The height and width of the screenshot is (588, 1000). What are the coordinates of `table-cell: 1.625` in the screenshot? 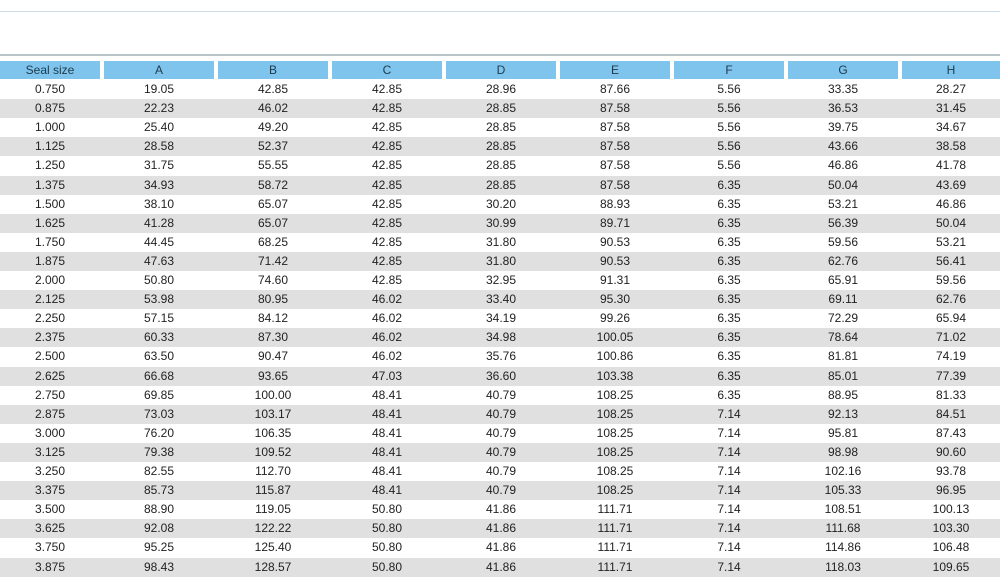 It's located at (50, 222).